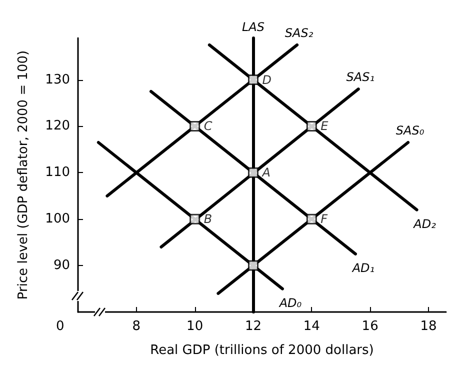 The image size is (474, 382). What do you see at coordinates (60, 326) in the screenshot?
I see `text: 0` at bounding box center [60, 326].